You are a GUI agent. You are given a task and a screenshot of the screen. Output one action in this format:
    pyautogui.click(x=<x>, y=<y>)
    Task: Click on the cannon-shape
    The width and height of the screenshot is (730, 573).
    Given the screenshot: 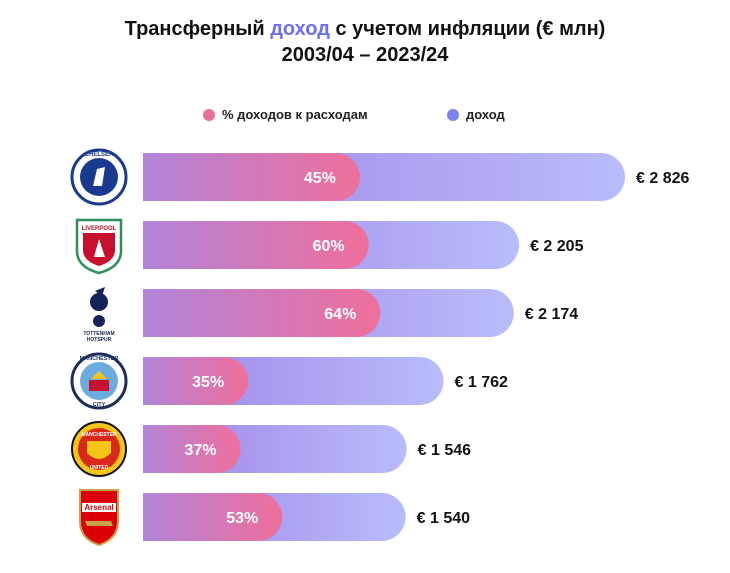 What is the action you would take?
    pyautogui.click(x=99, y=523)
    